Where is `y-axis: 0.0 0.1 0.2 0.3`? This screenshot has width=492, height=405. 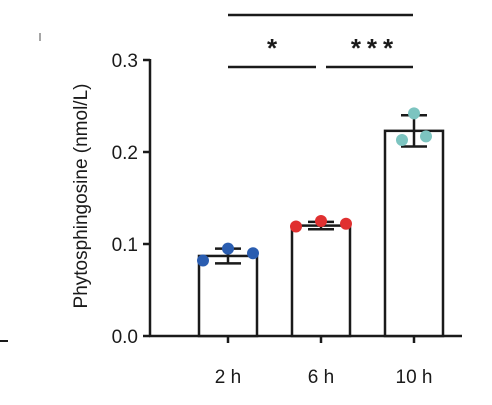 y-axis: 0.0 0.1 0.2 0.3 is located at coordinates (132, 199).